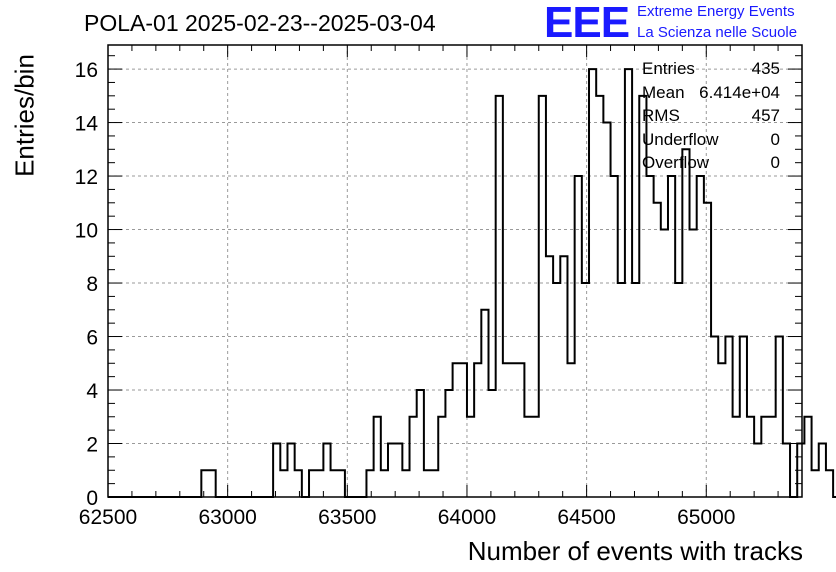  What do you see at coordinates (587, 23) in the screenshot?
I see `eee-logo: EEE` at bounding box center [587, 23].